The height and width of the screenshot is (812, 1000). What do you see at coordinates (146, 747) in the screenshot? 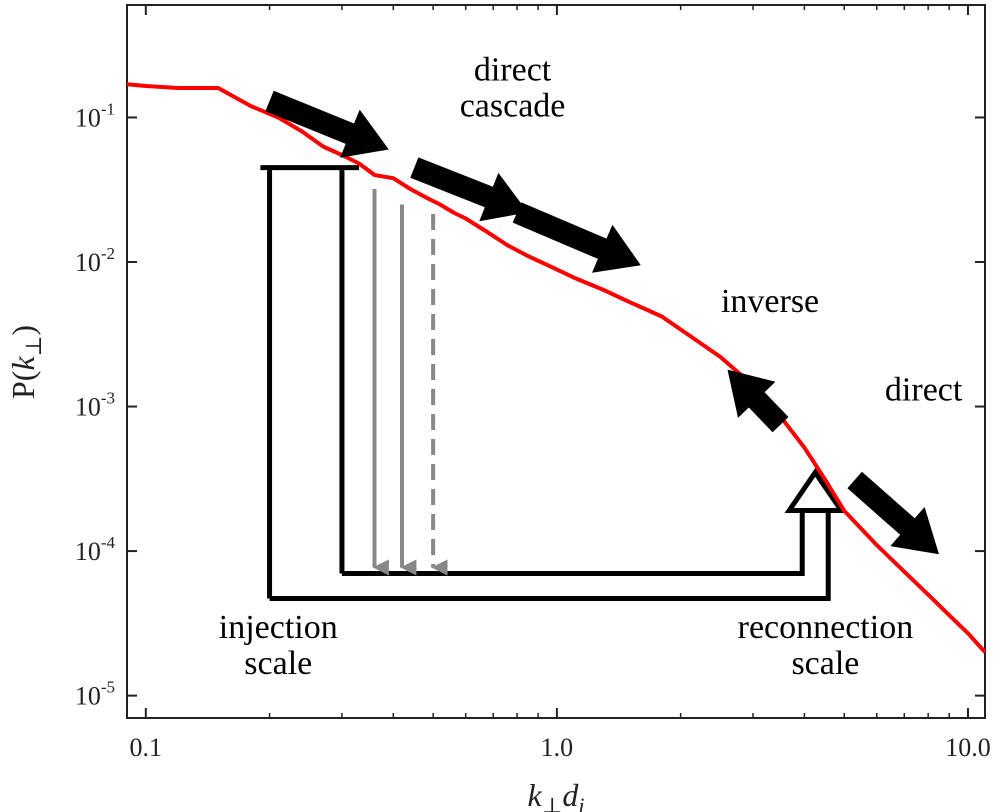
I see `x-tick-label: 0.1` at bounding box center [146, 747].